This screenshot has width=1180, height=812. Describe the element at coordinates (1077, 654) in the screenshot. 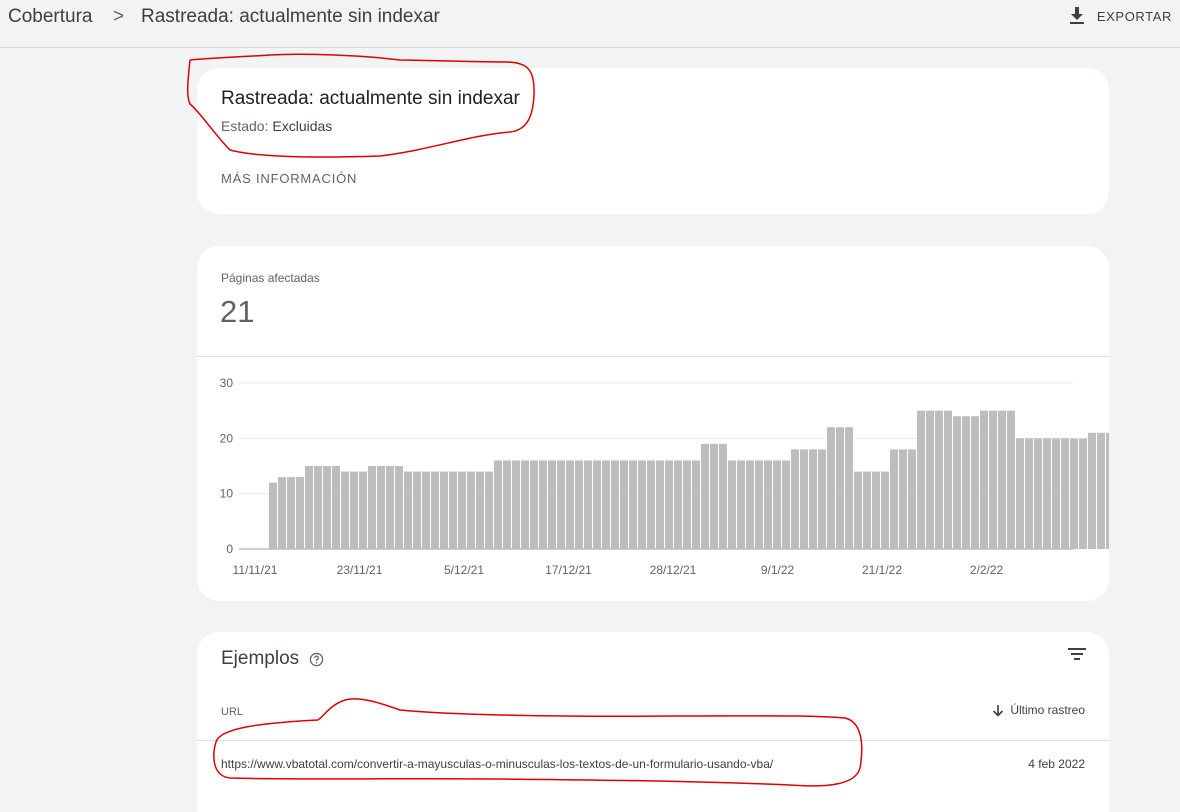

I see `filter-icon` at that location.